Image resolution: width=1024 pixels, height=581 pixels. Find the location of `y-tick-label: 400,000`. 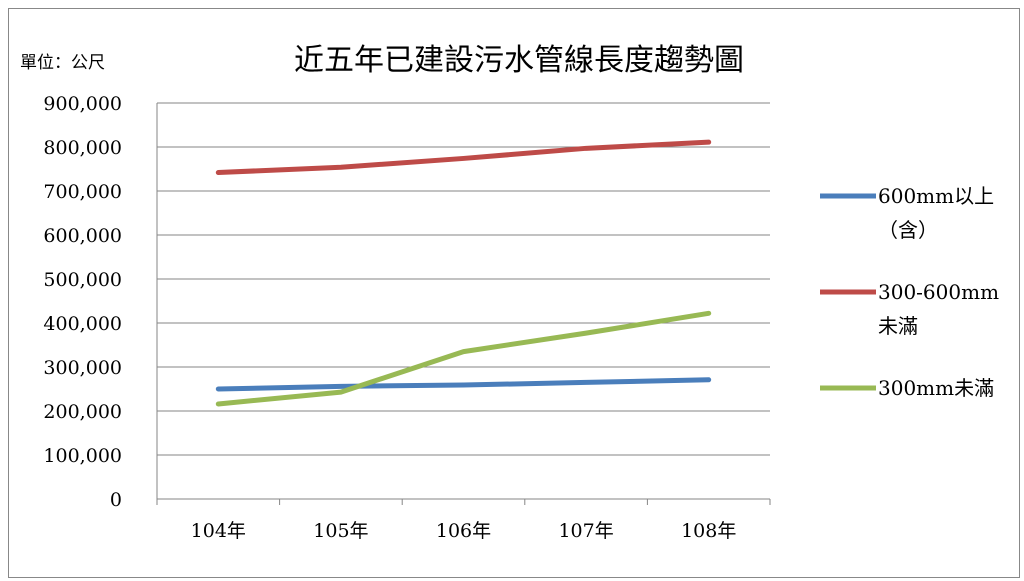

y-tick-label: 400,000 is located at coordinates (82, 324).